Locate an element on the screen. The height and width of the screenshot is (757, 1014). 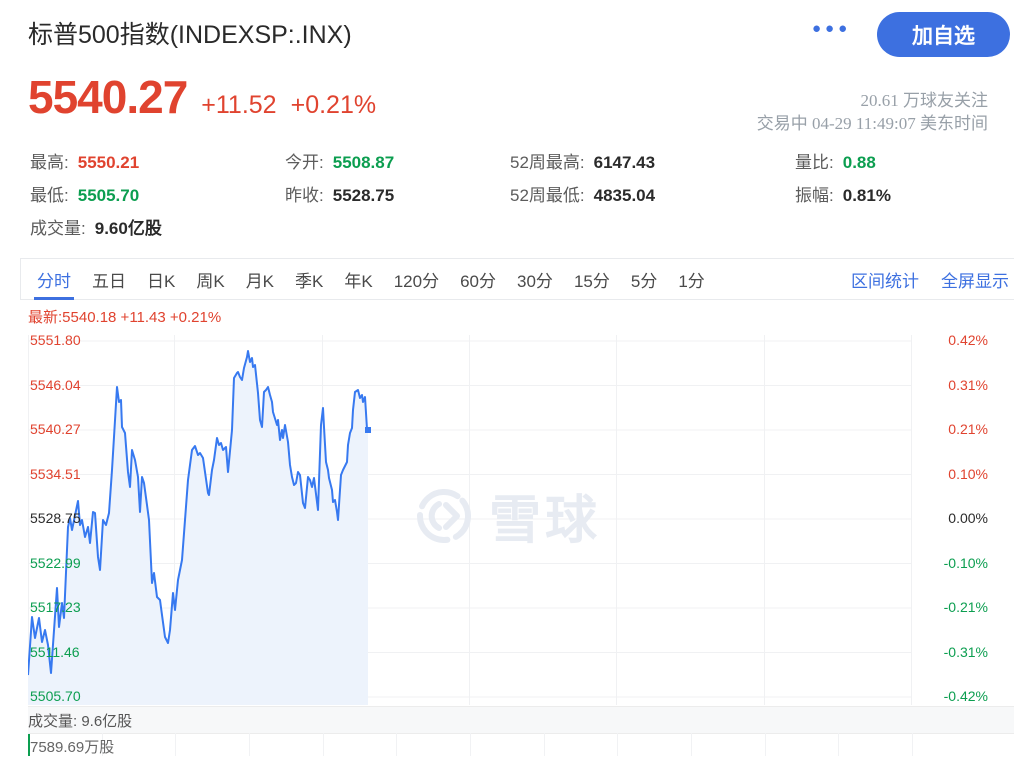
stat-52w-low-label: 52周最低: is located at coordinates (547, 195).